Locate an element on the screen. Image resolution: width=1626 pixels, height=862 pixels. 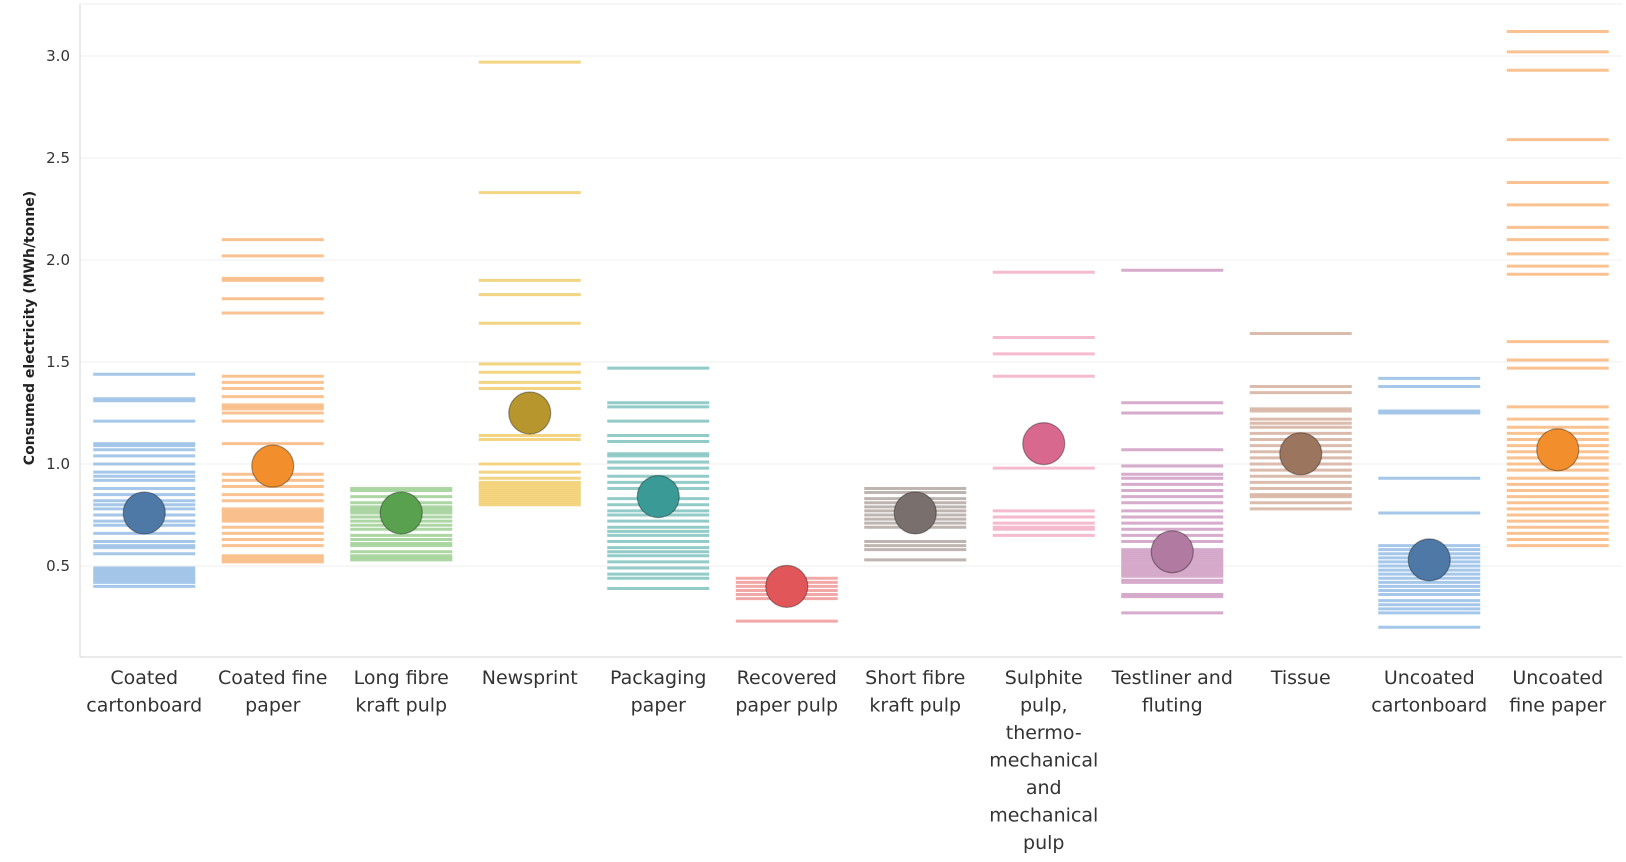
category-label-10: cartonboard is located at coordinates (1429, 706).